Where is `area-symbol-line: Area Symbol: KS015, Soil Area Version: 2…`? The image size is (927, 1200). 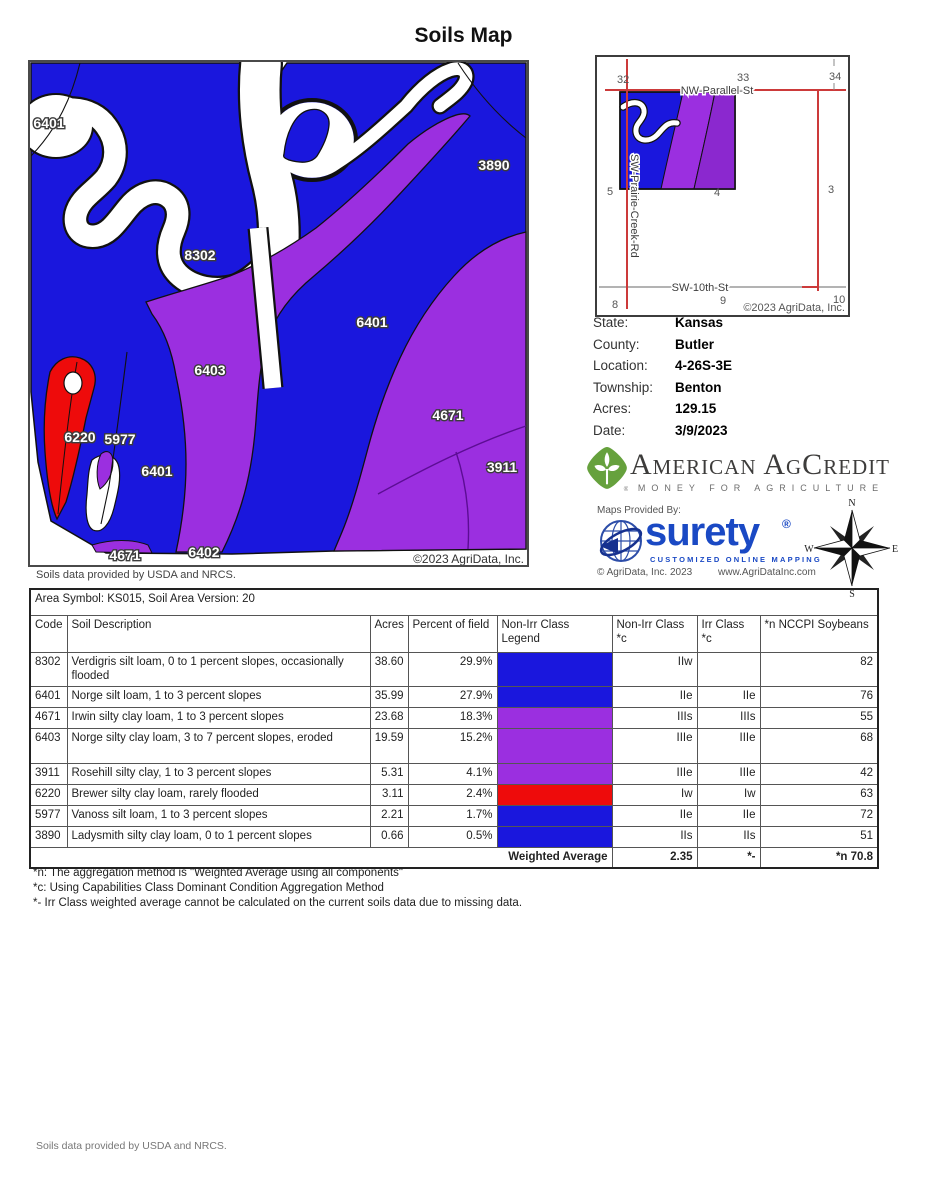 area-symbol-line: Area Symbol: KS015, Soil Area Version: 2… is located at coordinates (454, 602).